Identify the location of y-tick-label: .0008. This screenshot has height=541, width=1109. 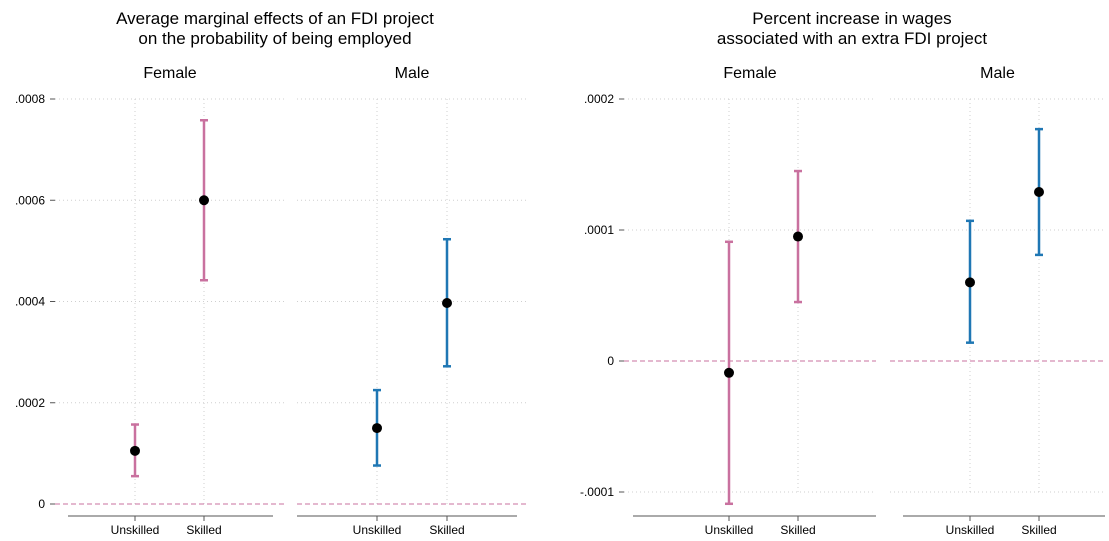
(30, 99).